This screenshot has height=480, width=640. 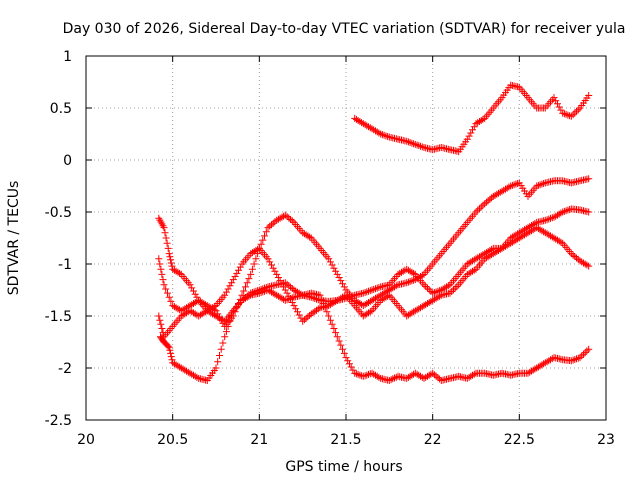 What do you see at coordinates (433, 440) in the screenshot?
I see `x-tick-label: 22` at bounding box center [433, 440].